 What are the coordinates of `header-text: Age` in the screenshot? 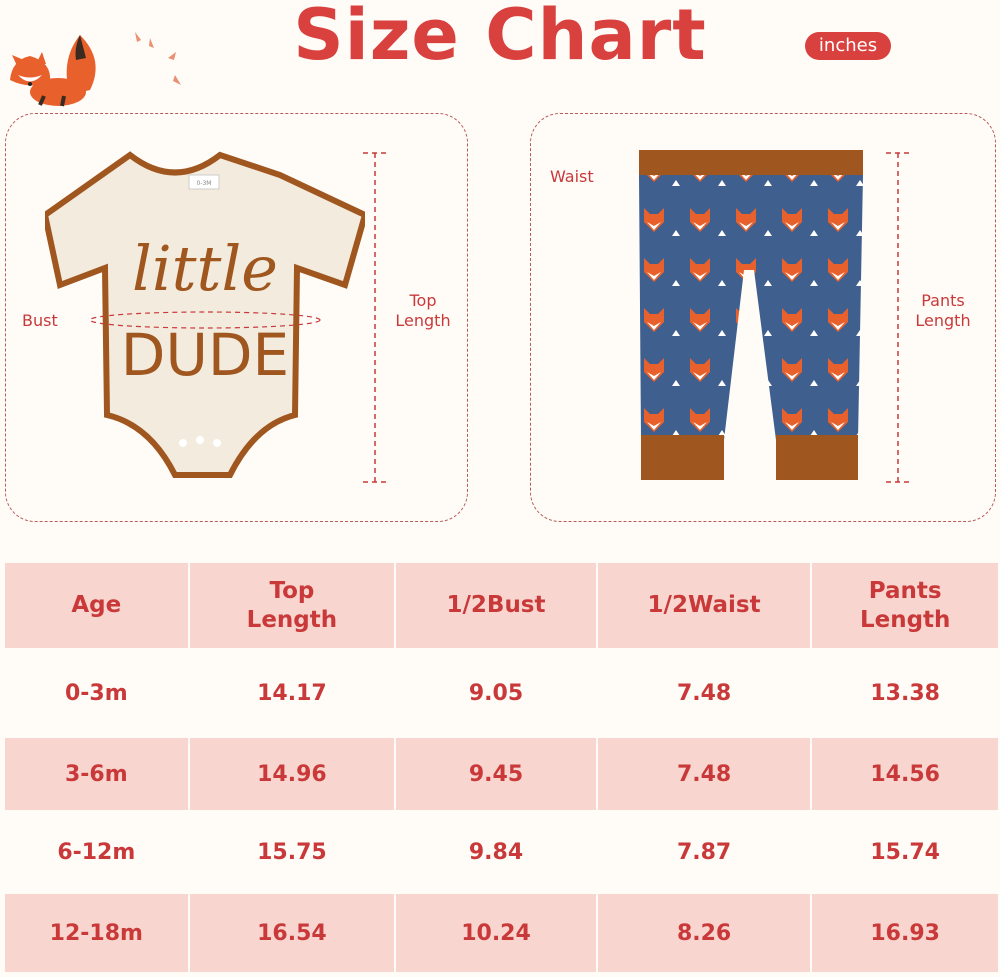 It's located at (96, 605).